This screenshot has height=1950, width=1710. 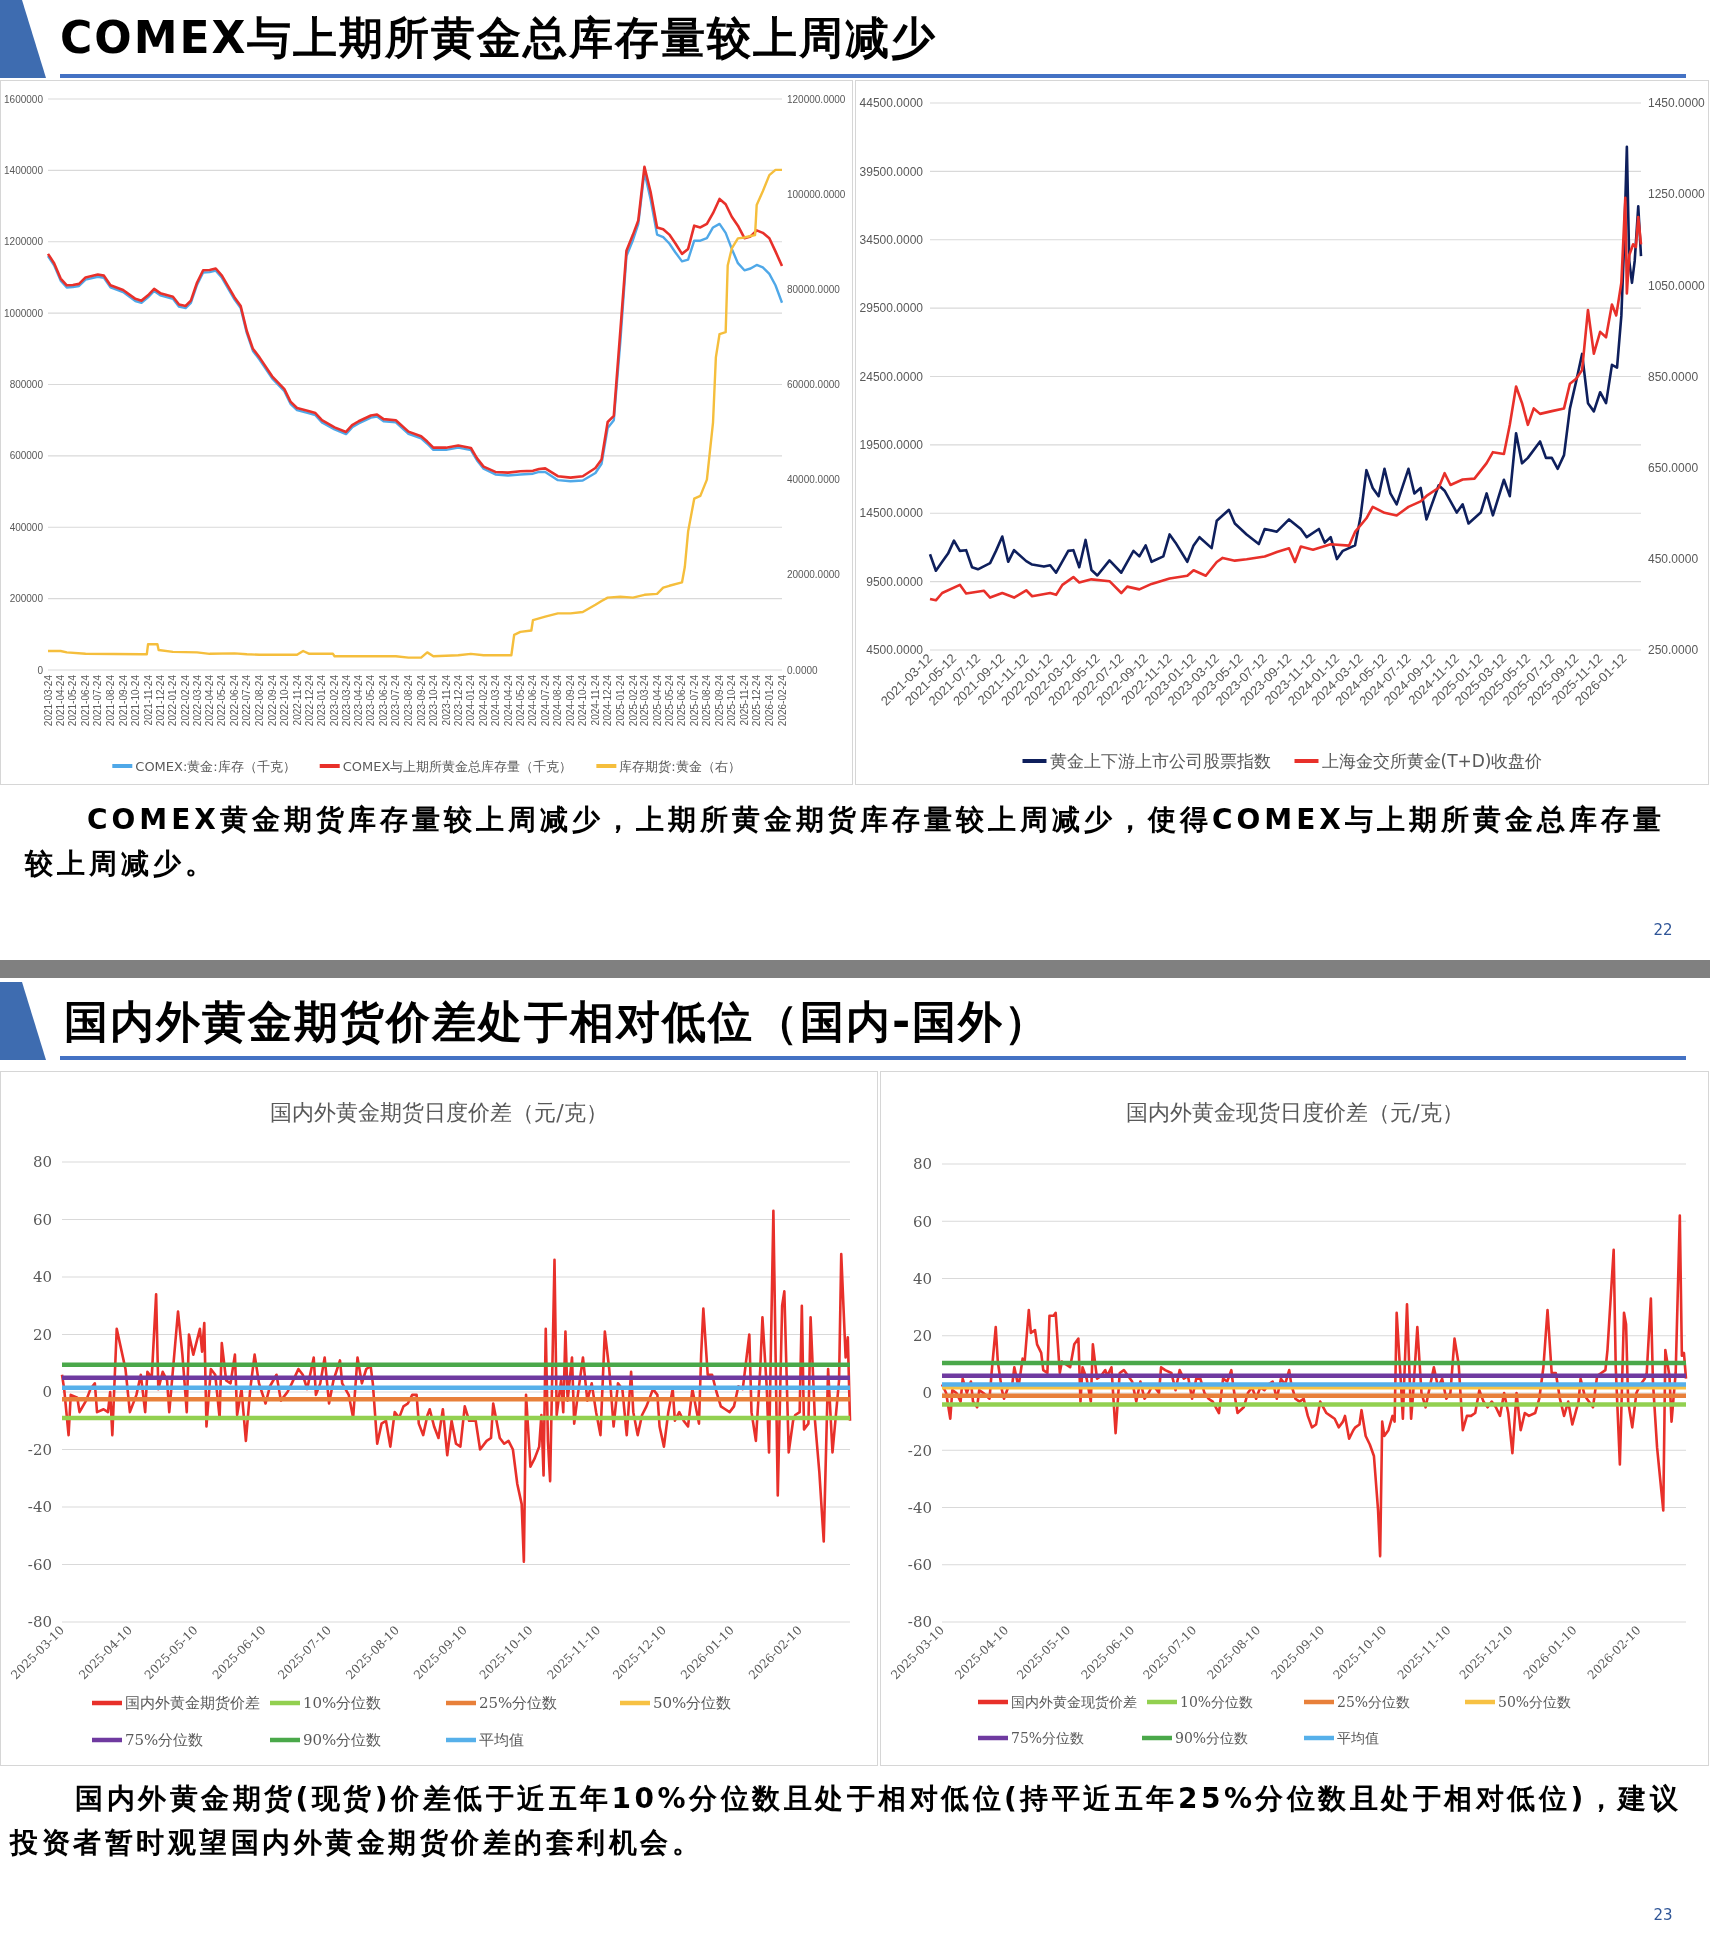 What do you see at coordinates (215, 766) in the screenshot?
I see `legend-label: COMEX:黄金:库存（千克）` at bounding box center [215, 766].